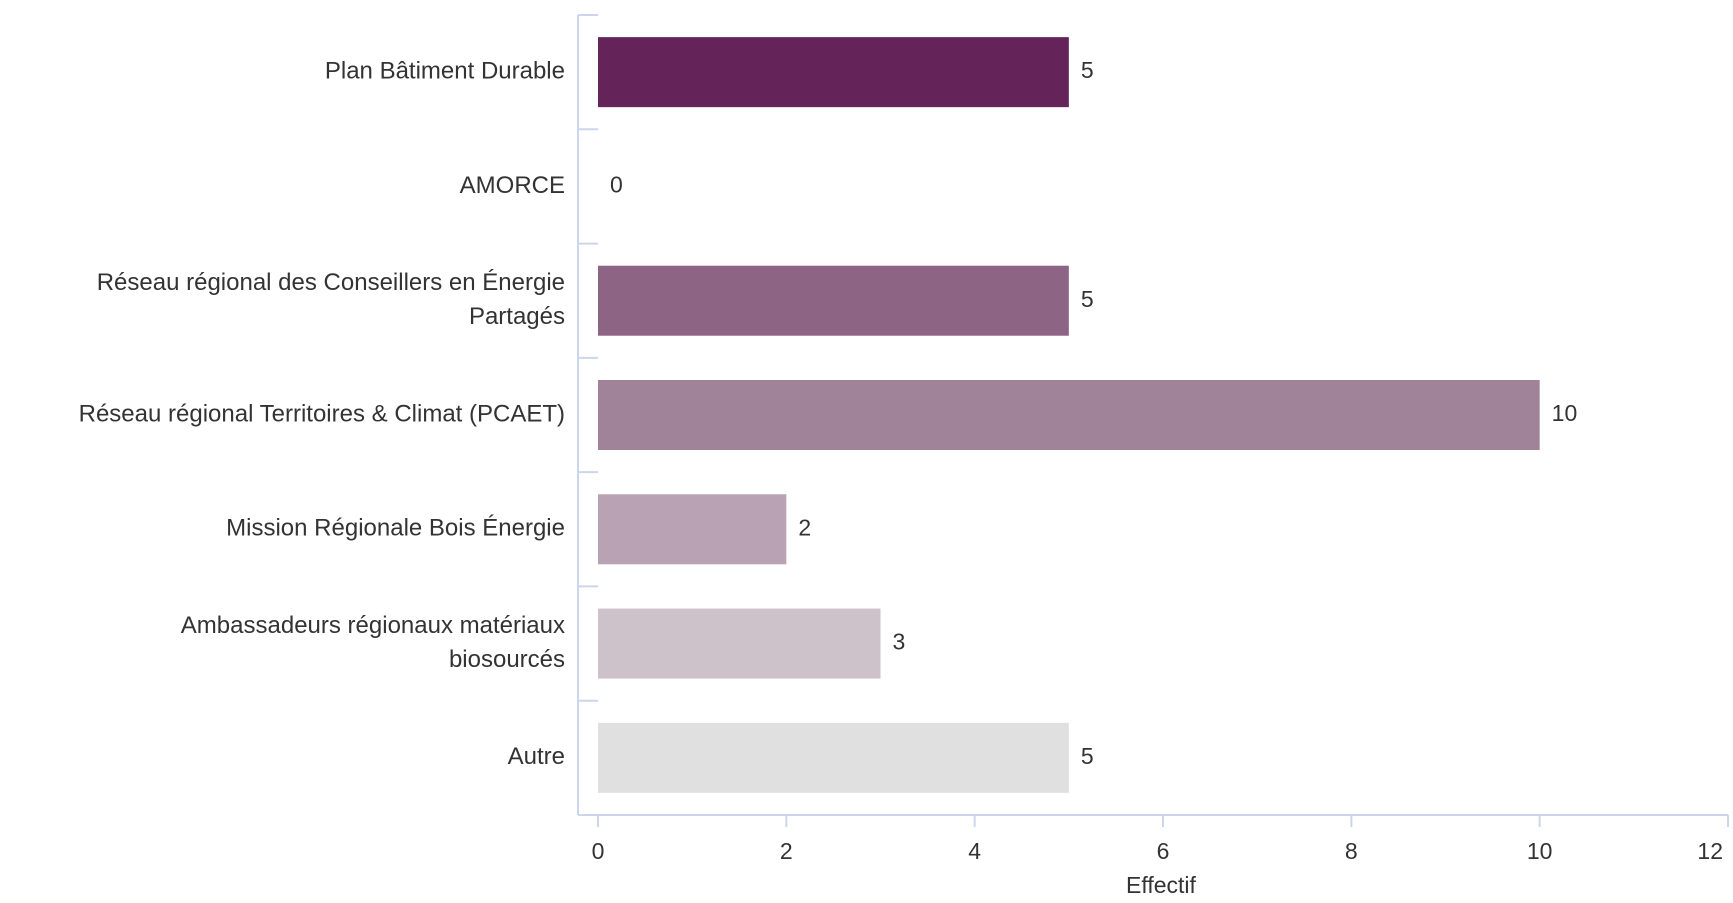 Image resolution: width=1733 pixels, height=903 pixels. Describe the element at coordinates (517, 316) in the screenshot. I see `category-label: Partagés` at that location.